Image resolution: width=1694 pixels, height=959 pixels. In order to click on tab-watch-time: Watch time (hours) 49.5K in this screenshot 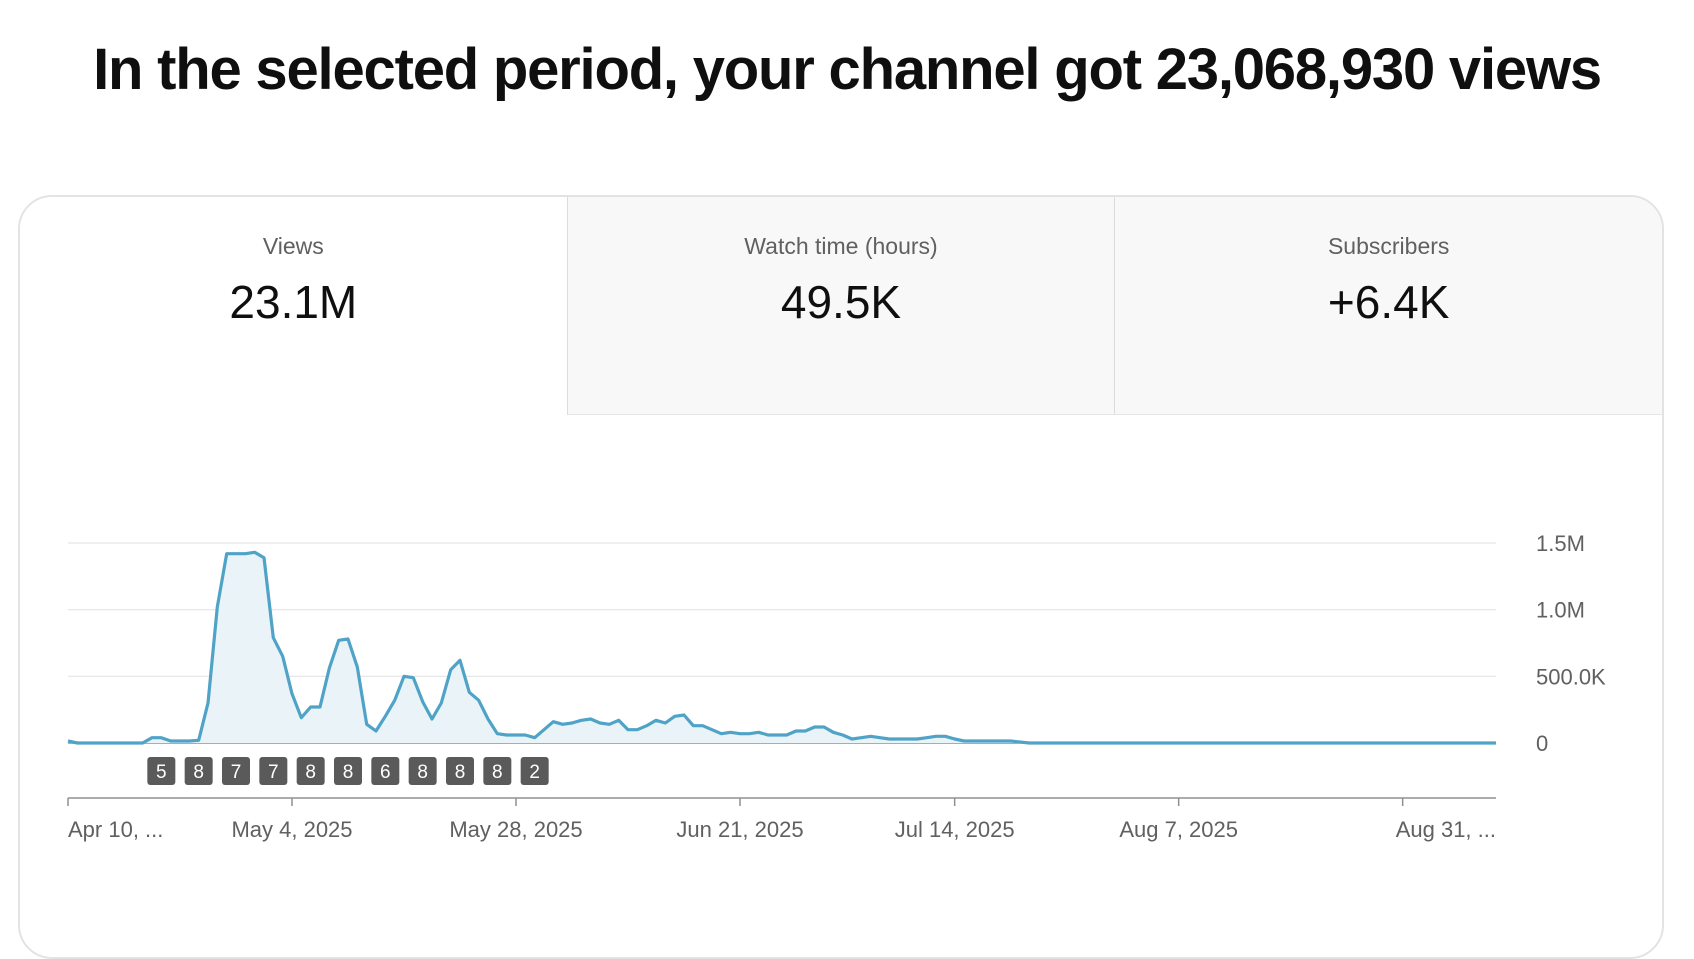, I will do `click(840, 306)`.